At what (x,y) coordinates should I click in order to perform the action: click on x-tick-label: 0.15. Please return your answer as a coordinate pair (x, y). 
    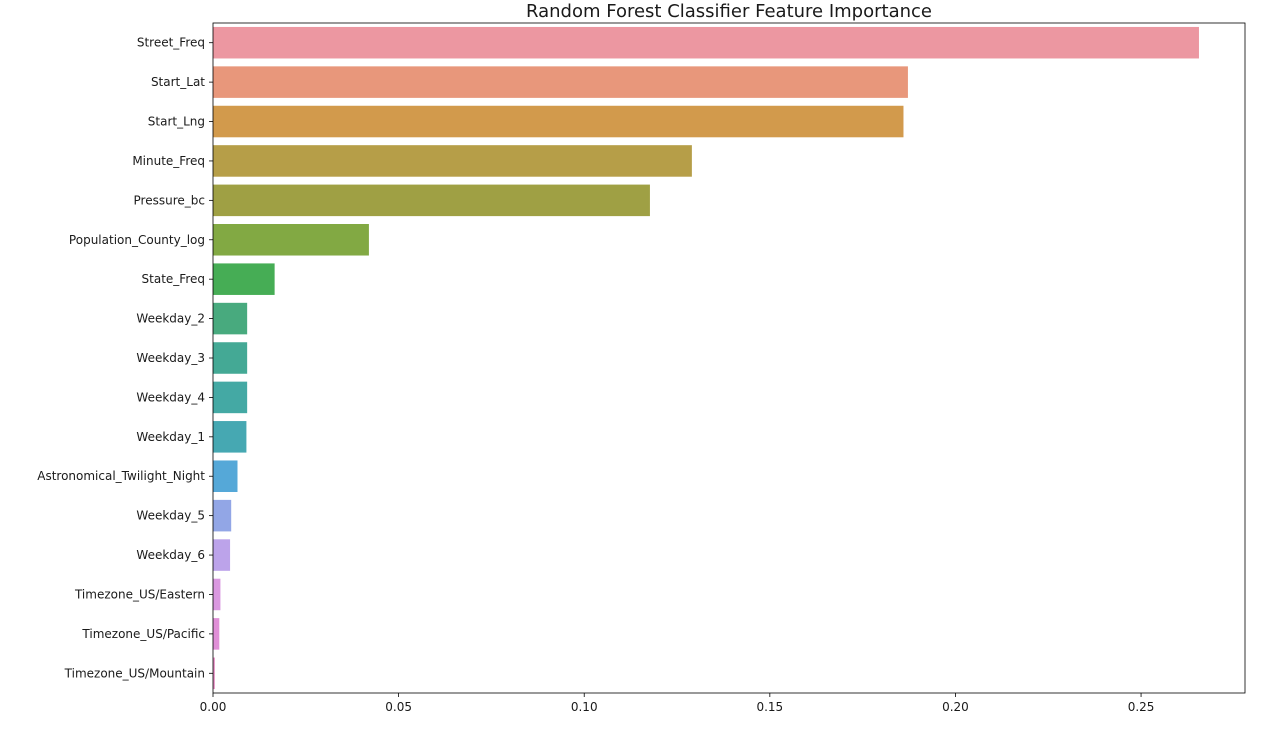
    Looking at the image, I should click on (769, 707).